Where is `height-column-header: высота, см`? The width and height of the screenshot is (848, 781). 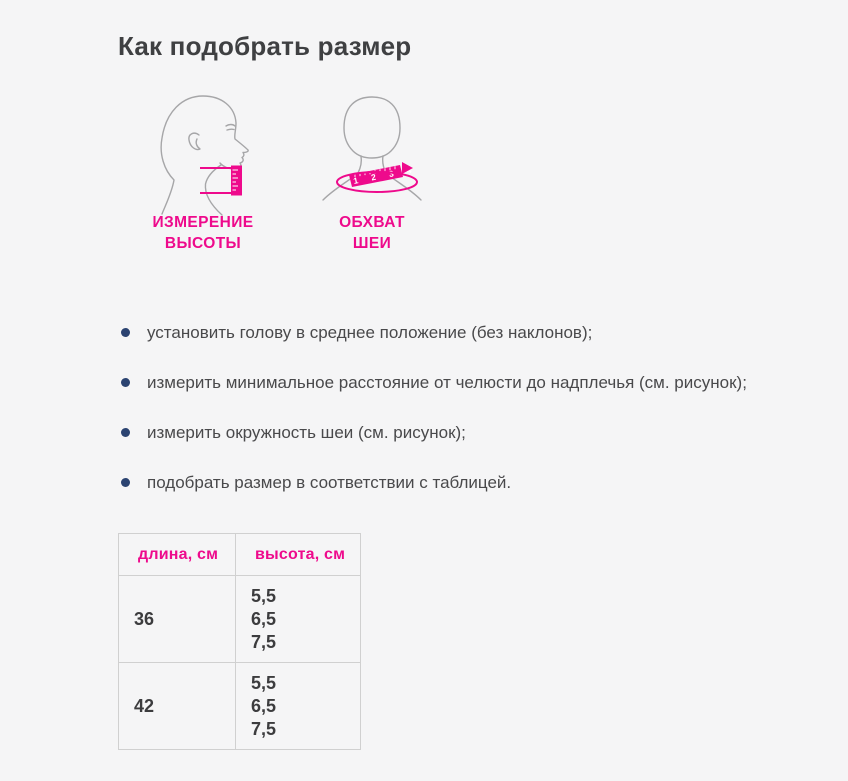 height-column-header: высота, см is located at coordinates (298, 554).